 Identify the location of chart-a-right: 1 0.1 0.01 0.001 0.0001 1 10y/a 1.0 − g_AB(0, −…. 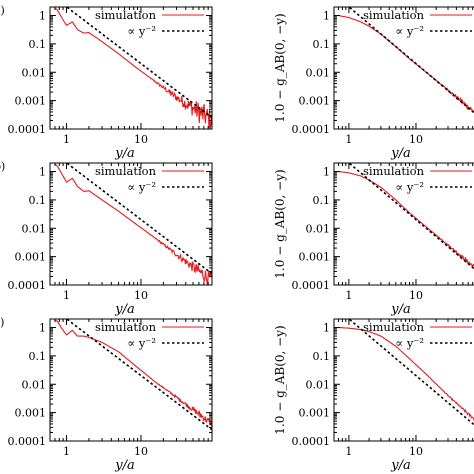
(373, 83).